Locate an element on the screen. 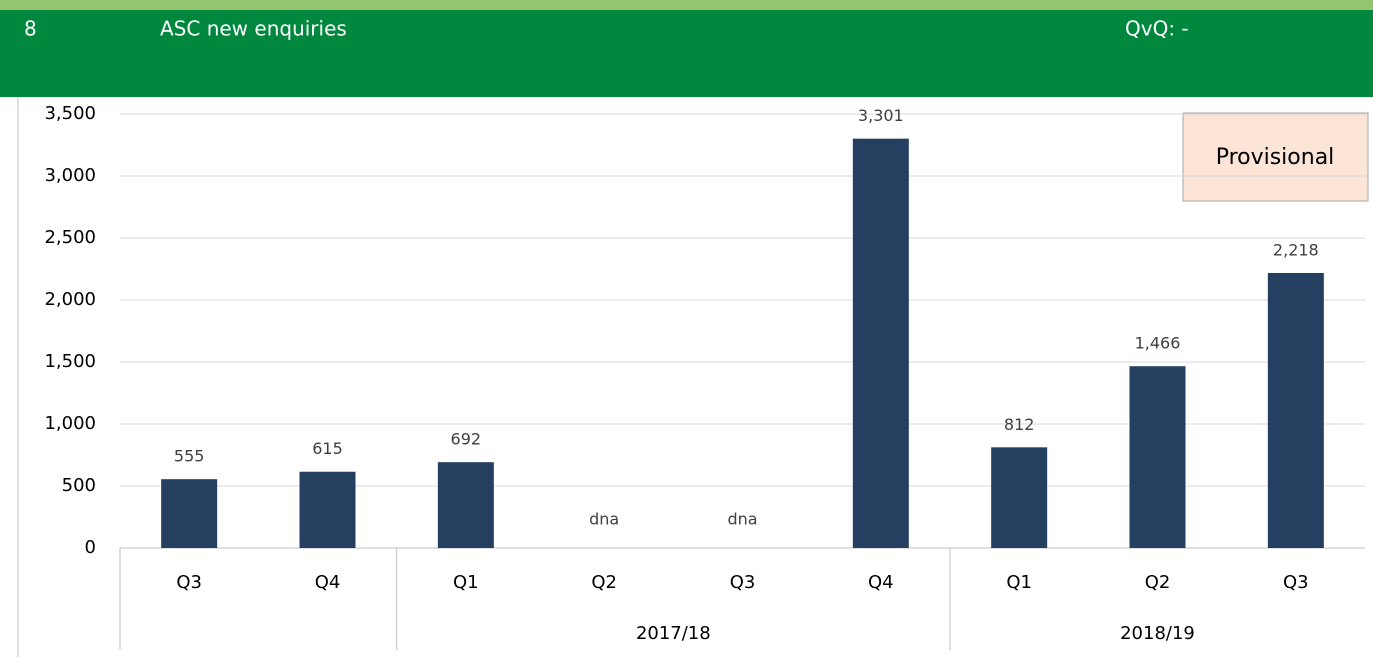  annotation: Provisional is located at coordinates (1275, 157).